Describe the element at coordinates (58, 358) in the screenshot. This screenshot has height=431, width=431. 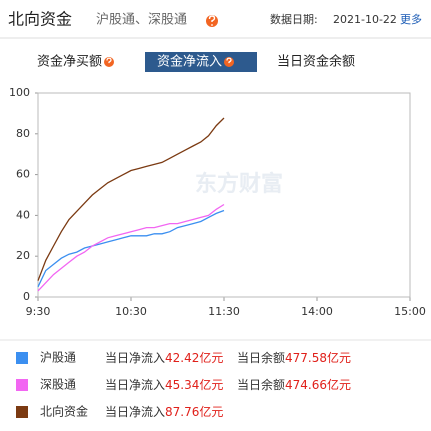
I see `legend-name: 沪股通` at that location.